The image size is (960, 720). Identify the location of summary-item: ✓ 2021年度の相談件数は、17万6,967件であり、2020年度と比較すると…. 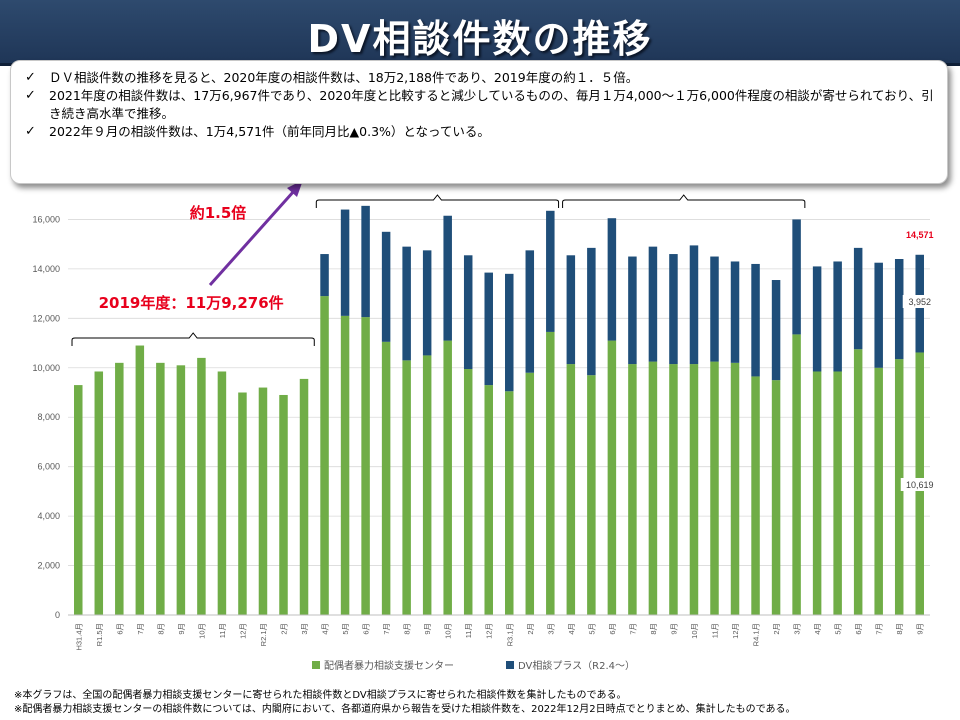
(479, 105).